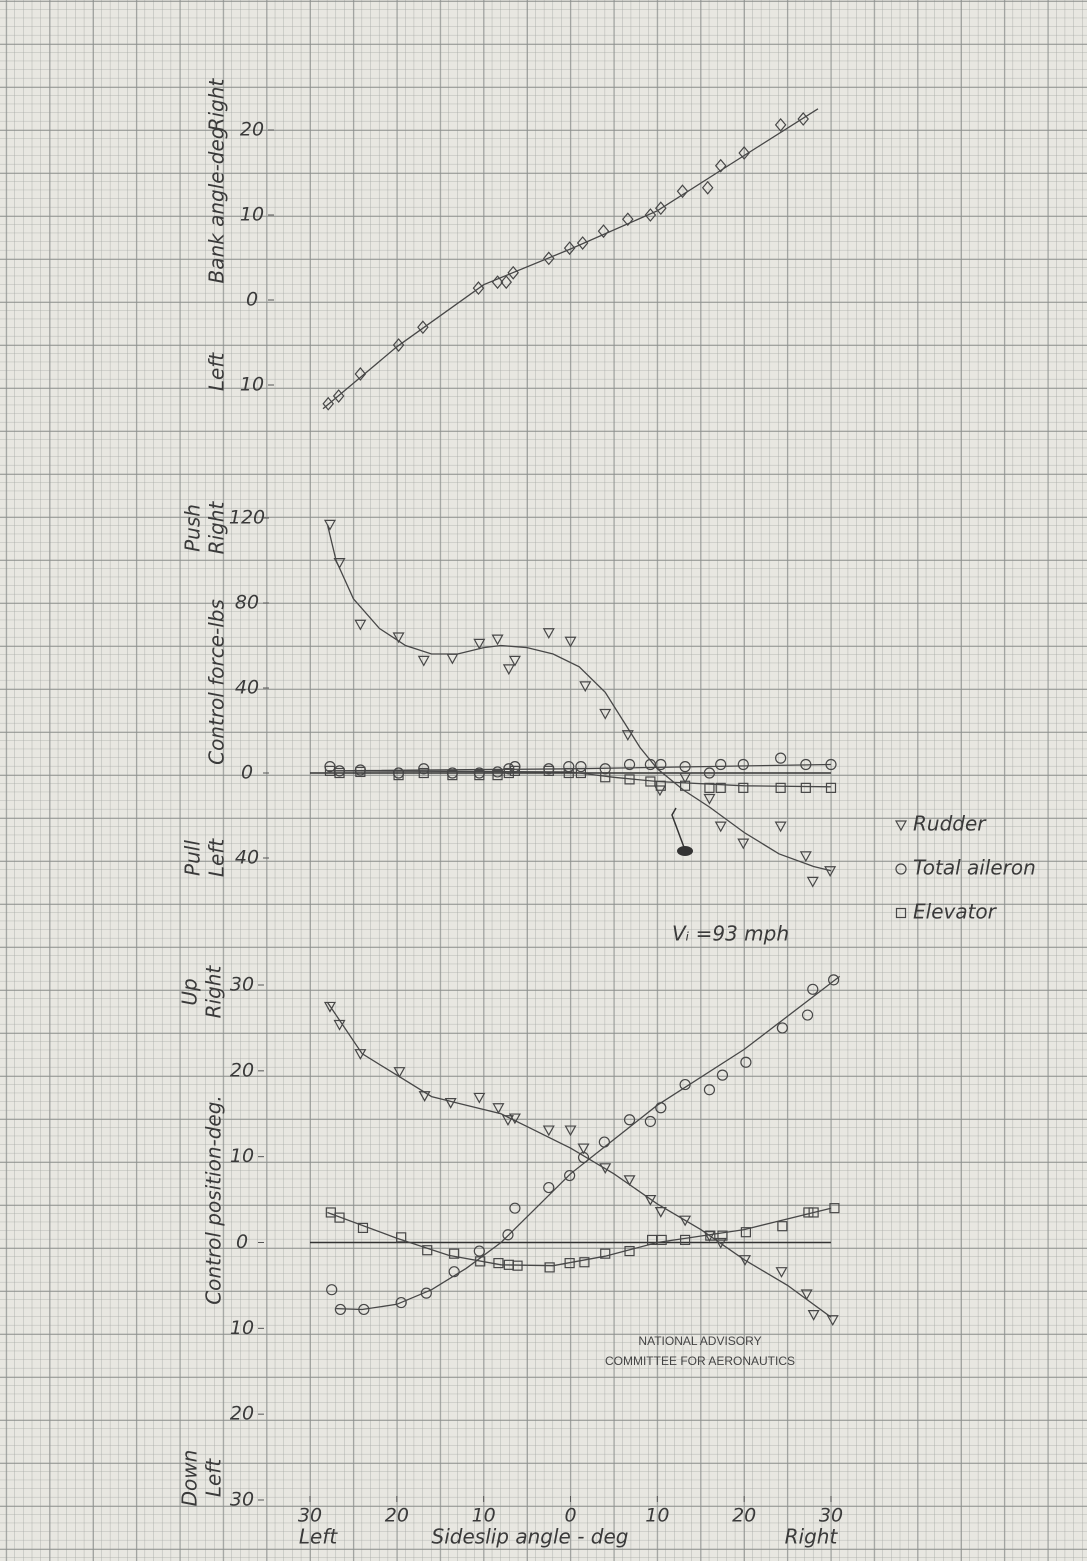 Image resolution: width=1087 pixels, height=1561 pixels. I want to click on x-tick-label: 30, so click(310, 1516).